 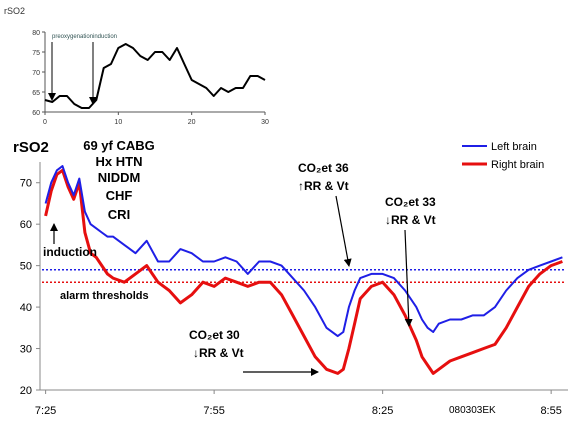 What do you see at coordinates (214, 335) in the screenshot?
I see `annotation-co2-30-line1: CO₂et 30` at bounding box center [214, 335].